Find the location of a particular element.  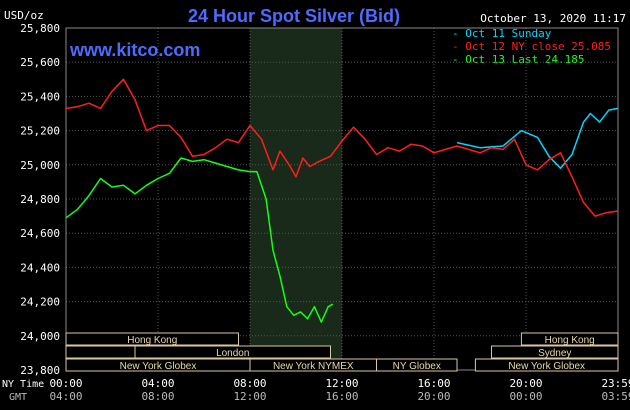

x-axis-label-ny: NY Time is located at coordinates (23, 384).